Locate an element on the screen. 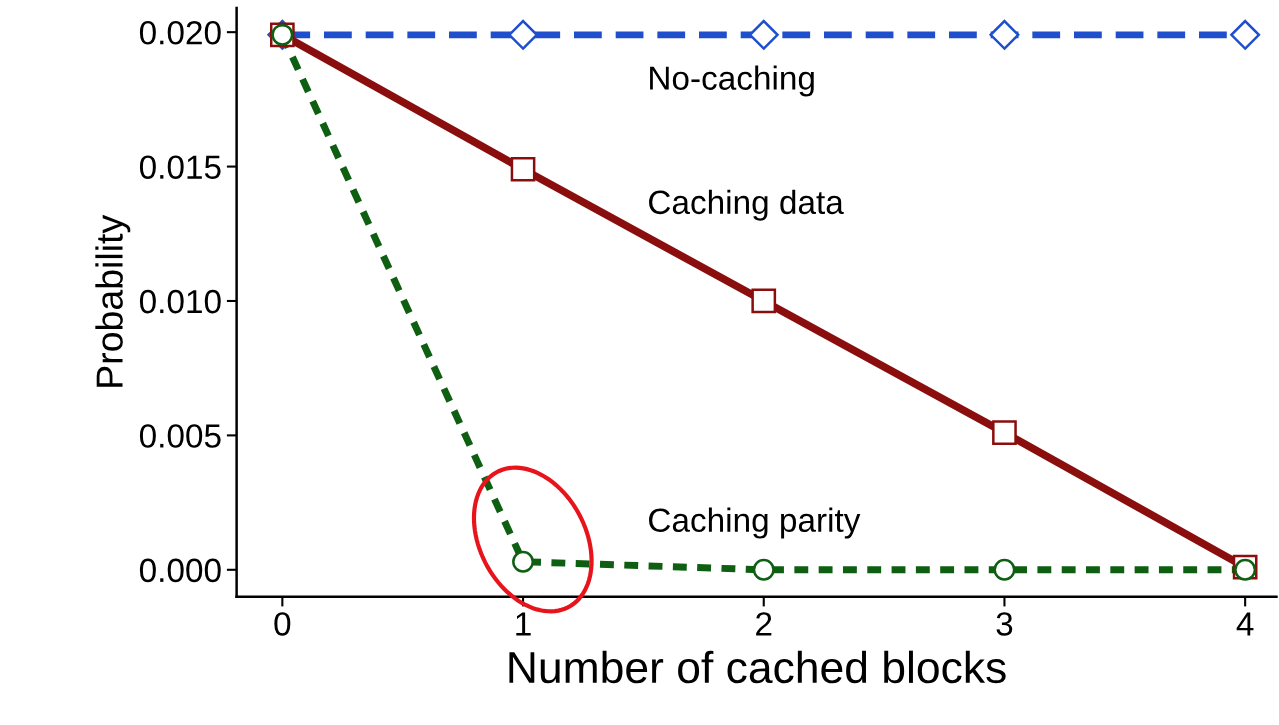 The image size is (1279, 725). y-tick-label: 0.015 is located at coordinates (180, 167).